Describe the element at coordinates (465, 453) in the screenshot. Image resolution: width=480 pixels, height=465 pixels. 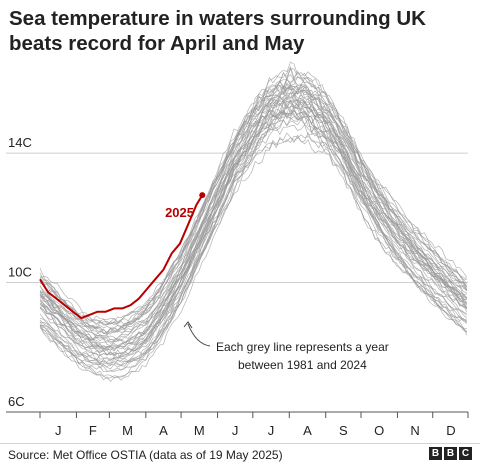
I see `bbc-logo-block-3: C` at that location.